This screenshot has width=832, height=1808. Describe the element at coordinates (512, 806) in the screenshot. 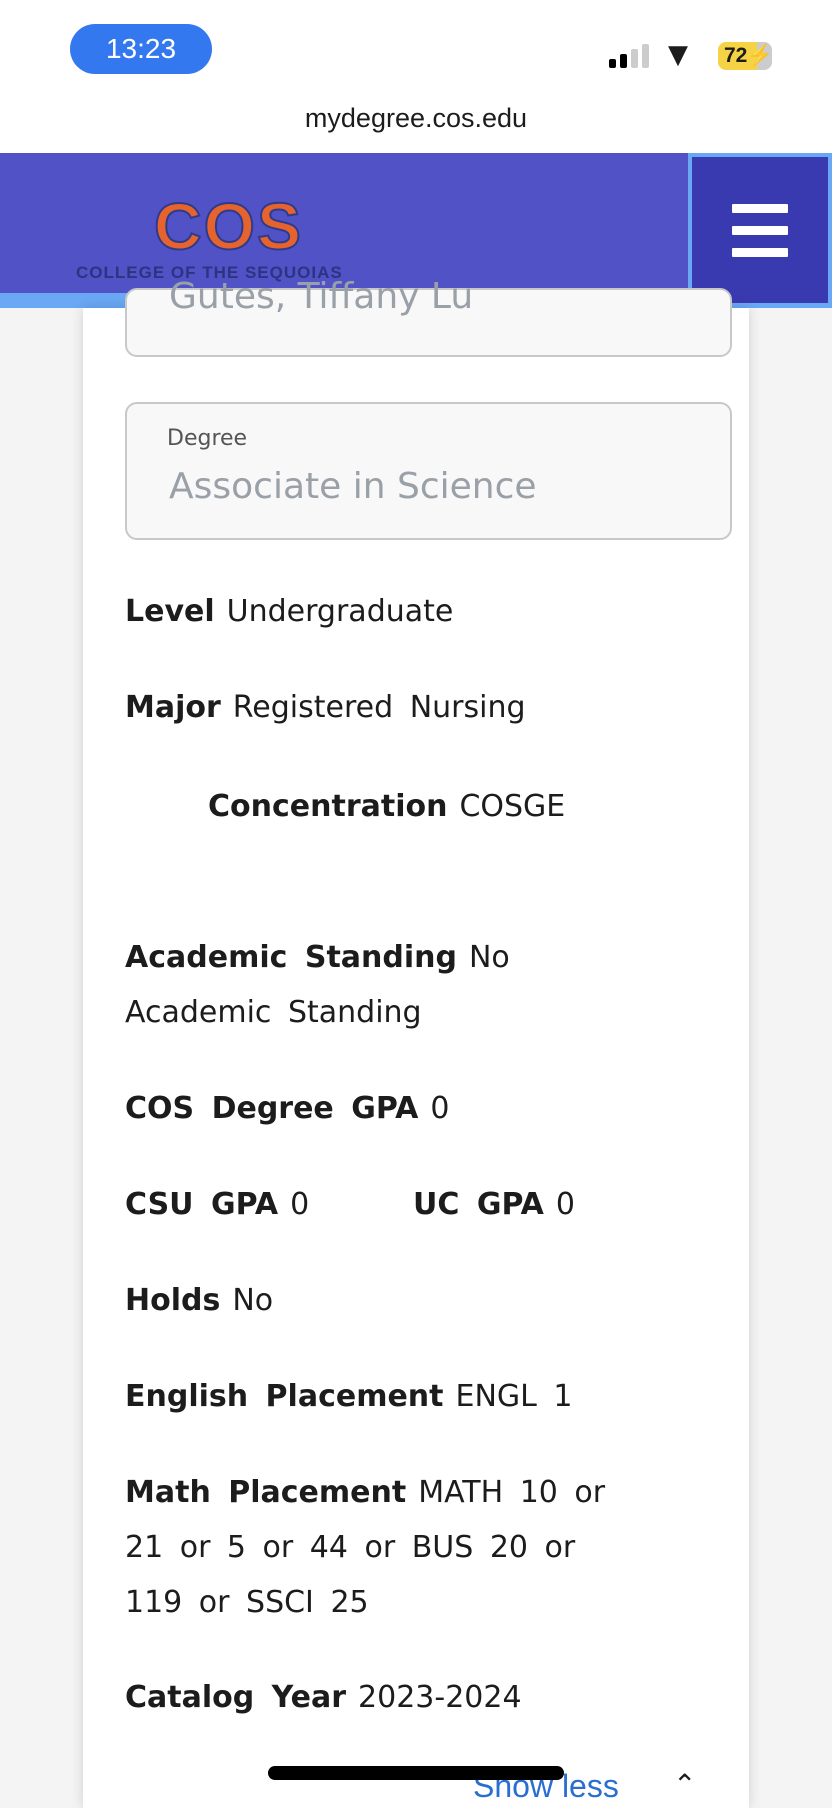

I see `detail-value: COSGE` at that location.